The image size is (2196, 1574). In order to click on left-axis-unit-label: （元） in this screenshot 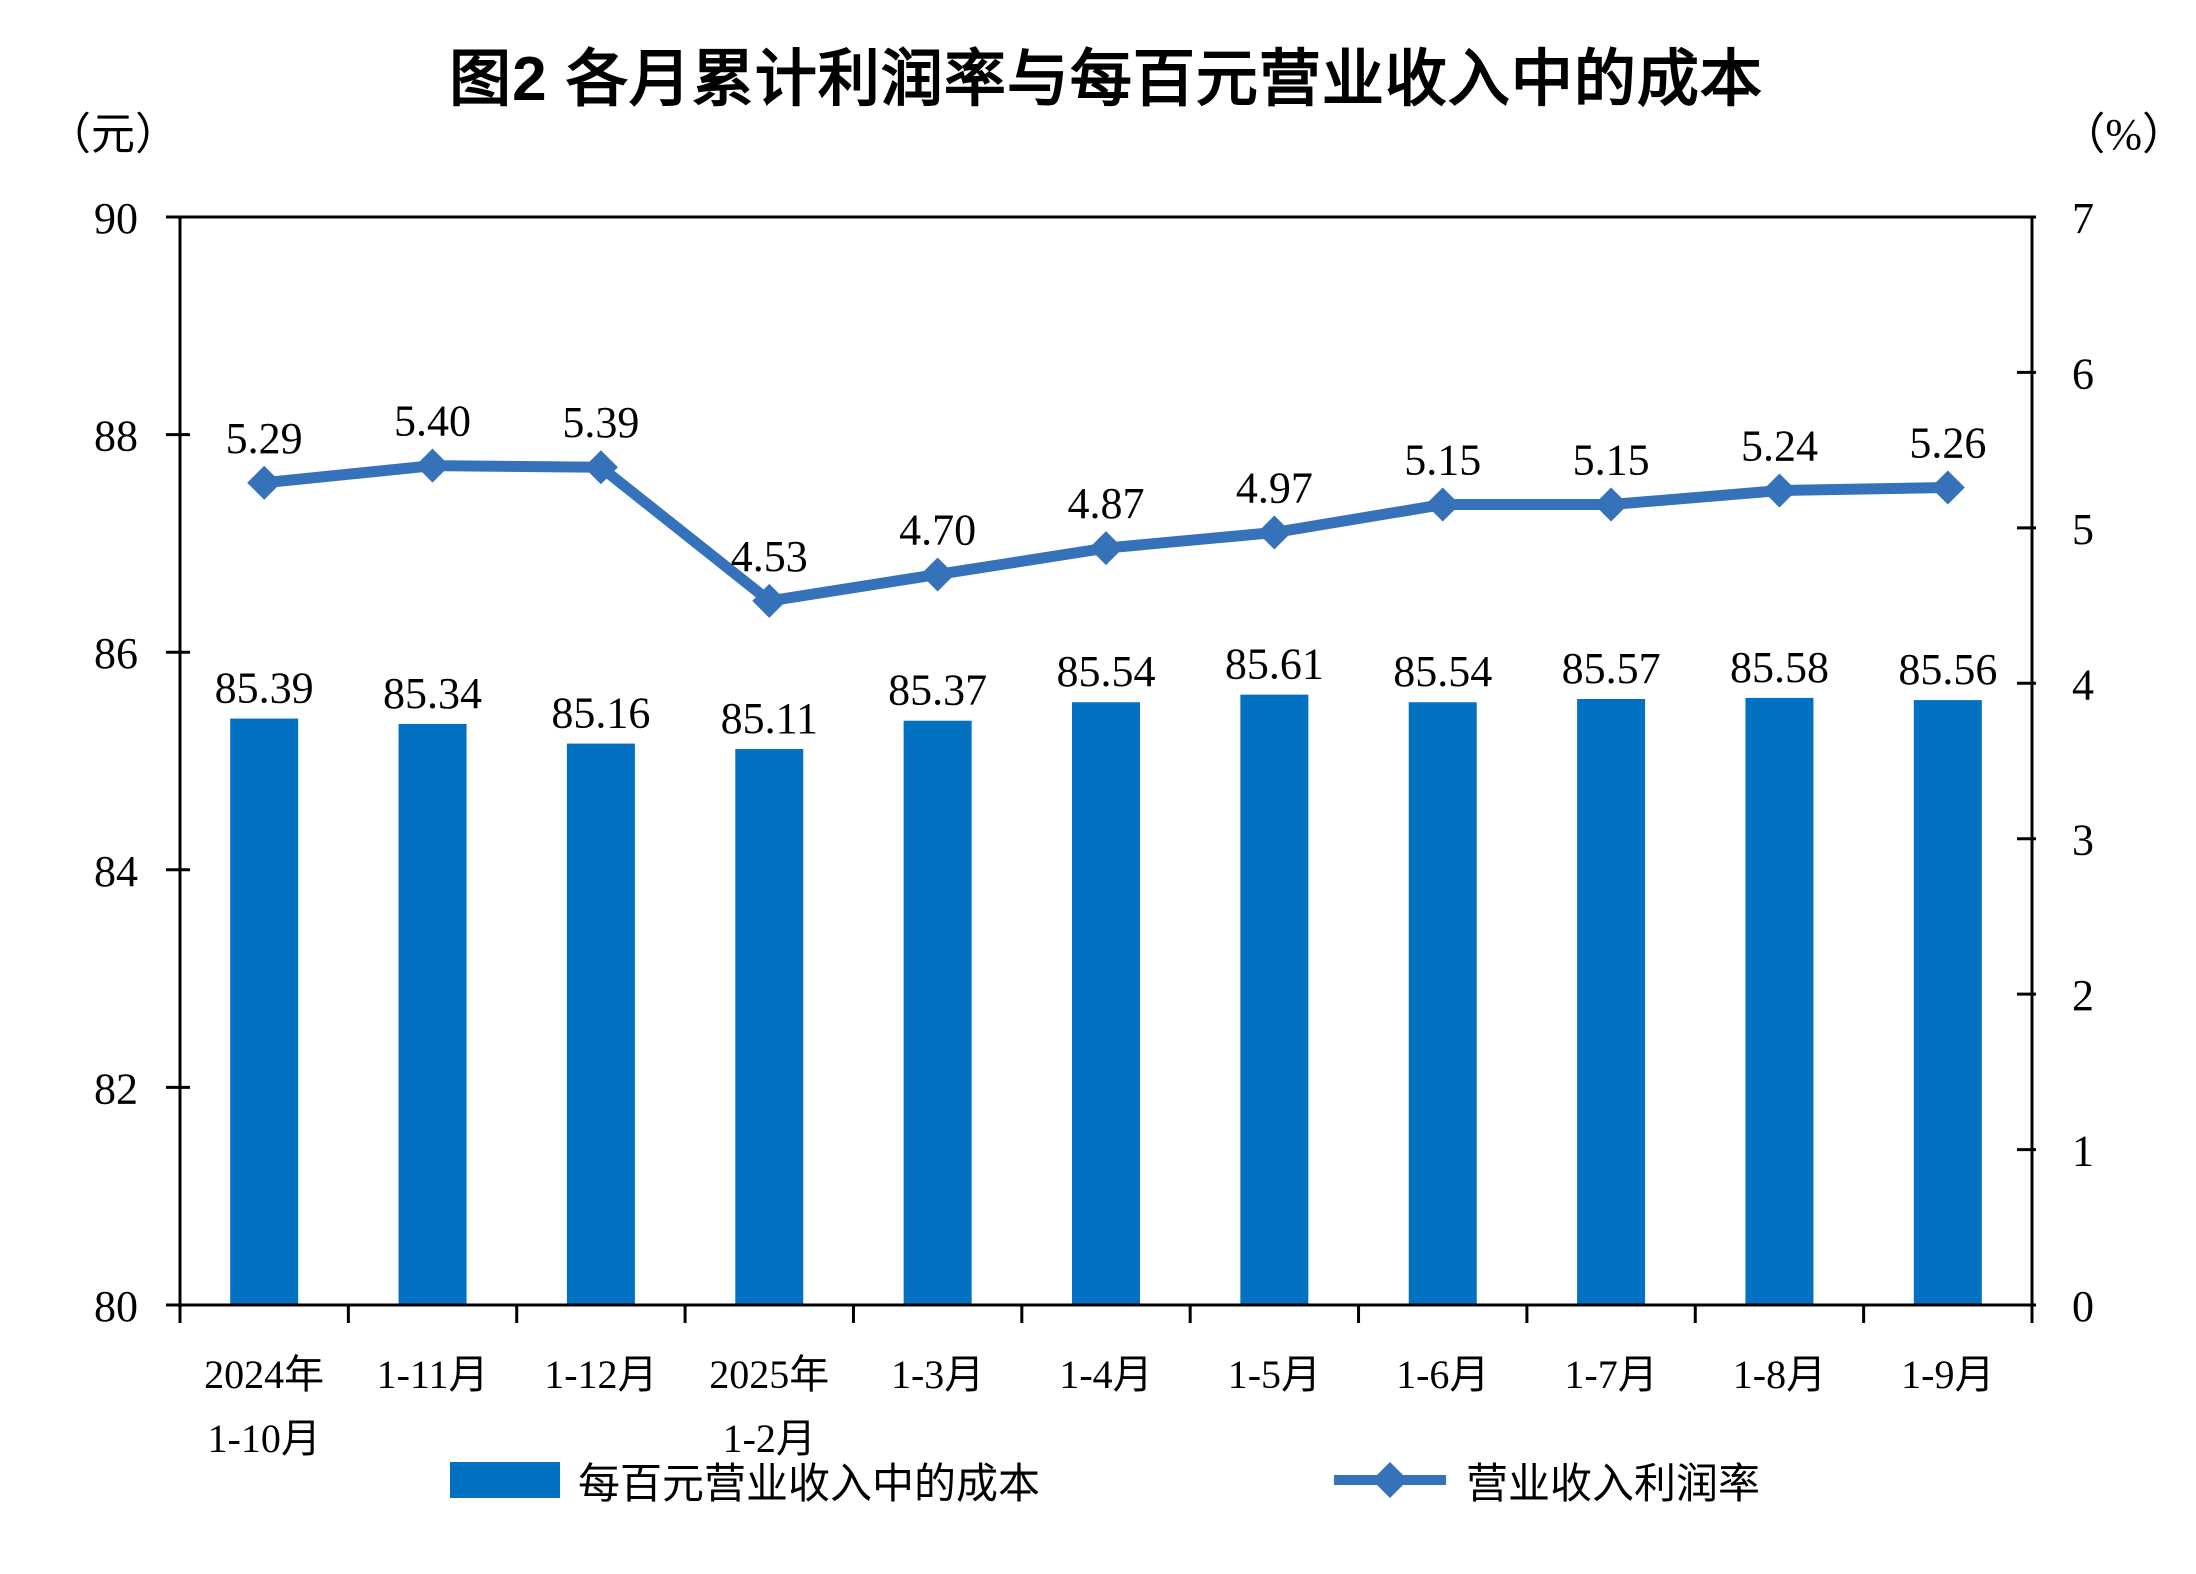, I will do `click(113, 134)`.